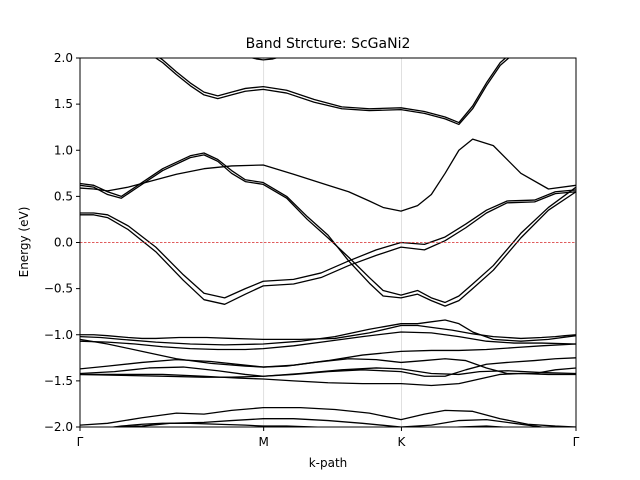  I want to click on y-tick-label: 0.5, so click(63, 196).